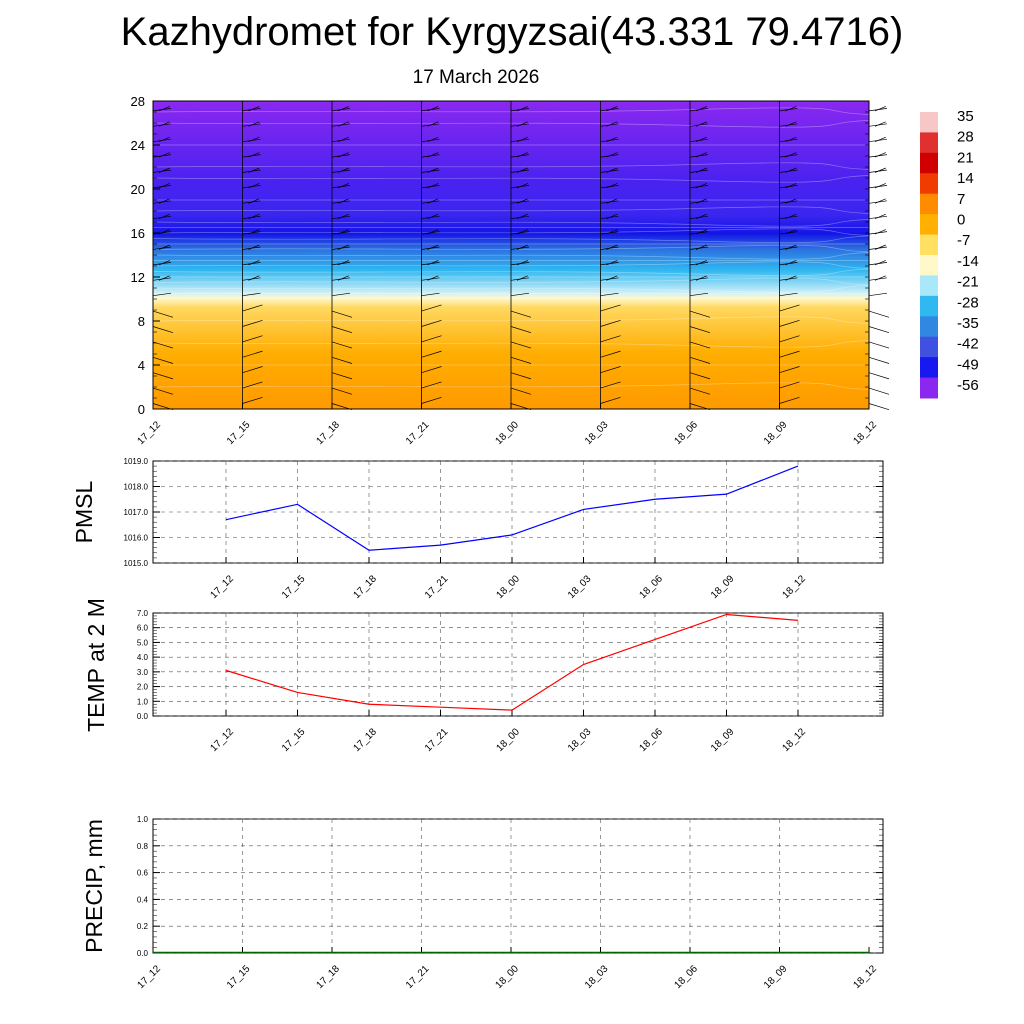 The height and width of the screenshot is (1024, 1024). What do you see at coordinates (143, 613) in the screenshot?
I see `y-tick-label: 7.0` at bounding box center [143, 613].